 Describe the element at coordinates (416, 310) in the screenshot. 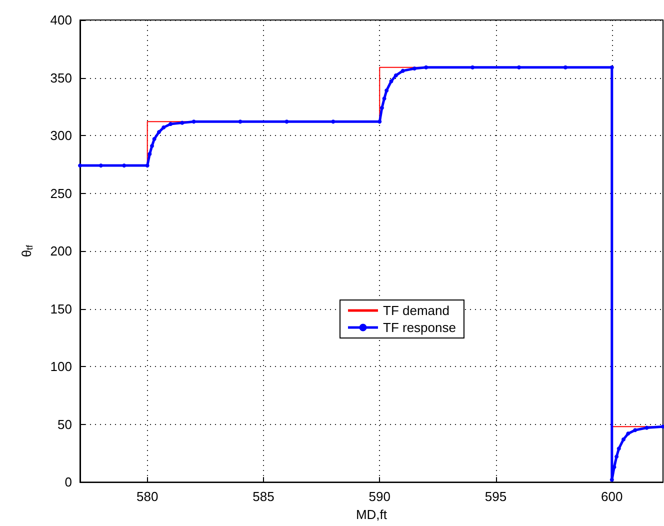

I see `legend-label: TF demand` at that location.